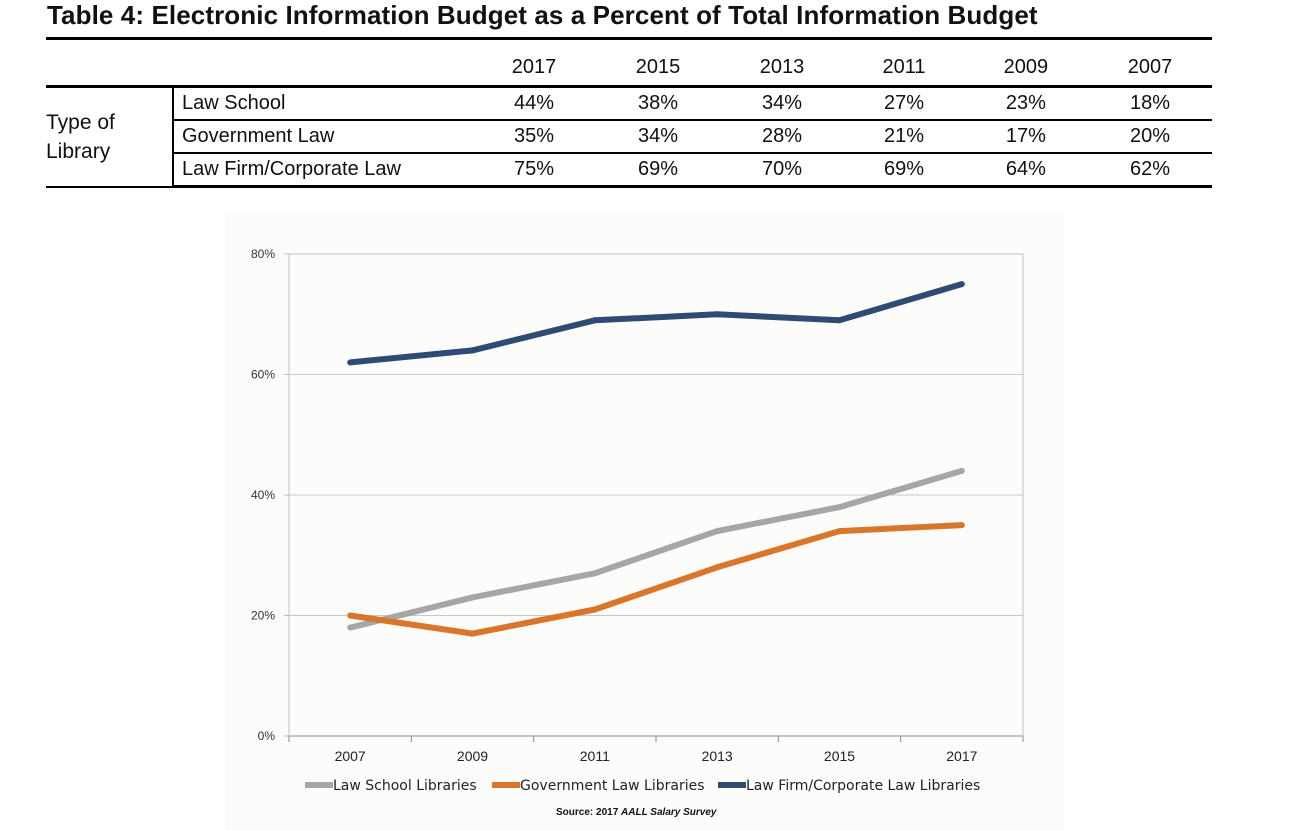 This screenshot has width=1292, height=830. Describe the element at coordinates (110, 137) in the screenshot. I see `library-type-group-label: Type of Library` at that location.